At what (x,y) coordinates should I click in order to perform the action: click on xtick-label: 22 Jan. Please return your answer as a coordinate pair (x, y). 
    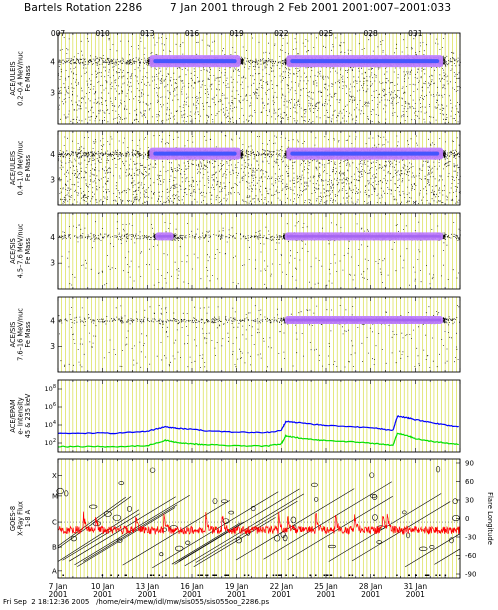
    Looking at the image, I should click on (282, 586).